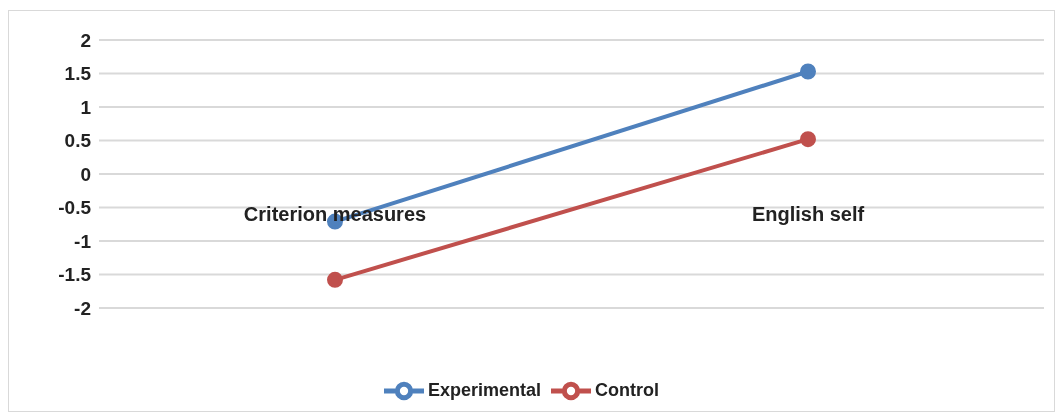  I want to click on y-tick-label: 0.5, so click(78, 141).